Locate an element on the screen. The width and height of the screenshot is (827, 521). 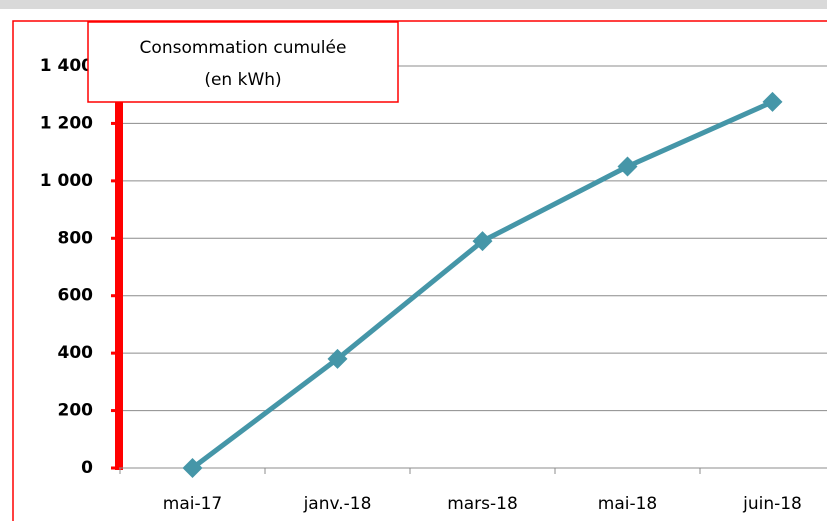
y-tick-label: 200 is located at coordinates (76, 411).